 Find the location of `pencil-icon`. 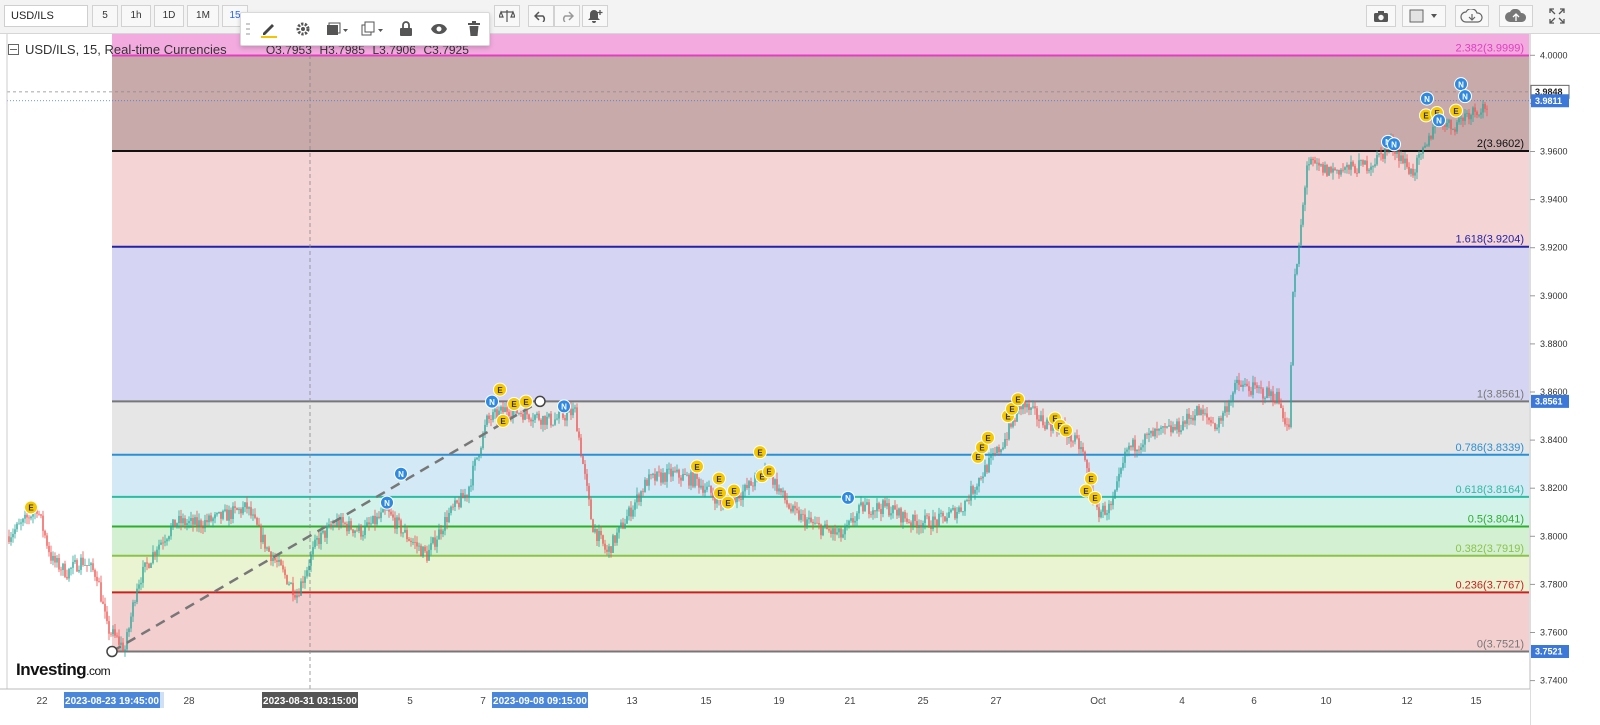

pencil-icon is located at coordinates (269, 29).